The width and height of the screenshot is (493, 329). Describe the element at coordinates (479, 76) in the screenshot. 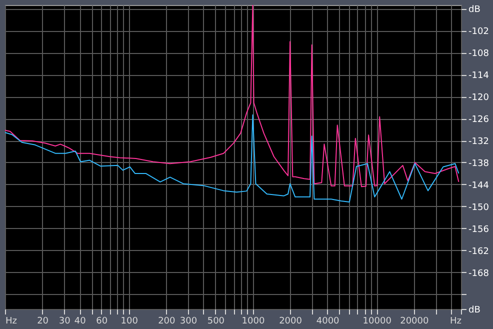

I see `y-tick-label: -114` at that location.